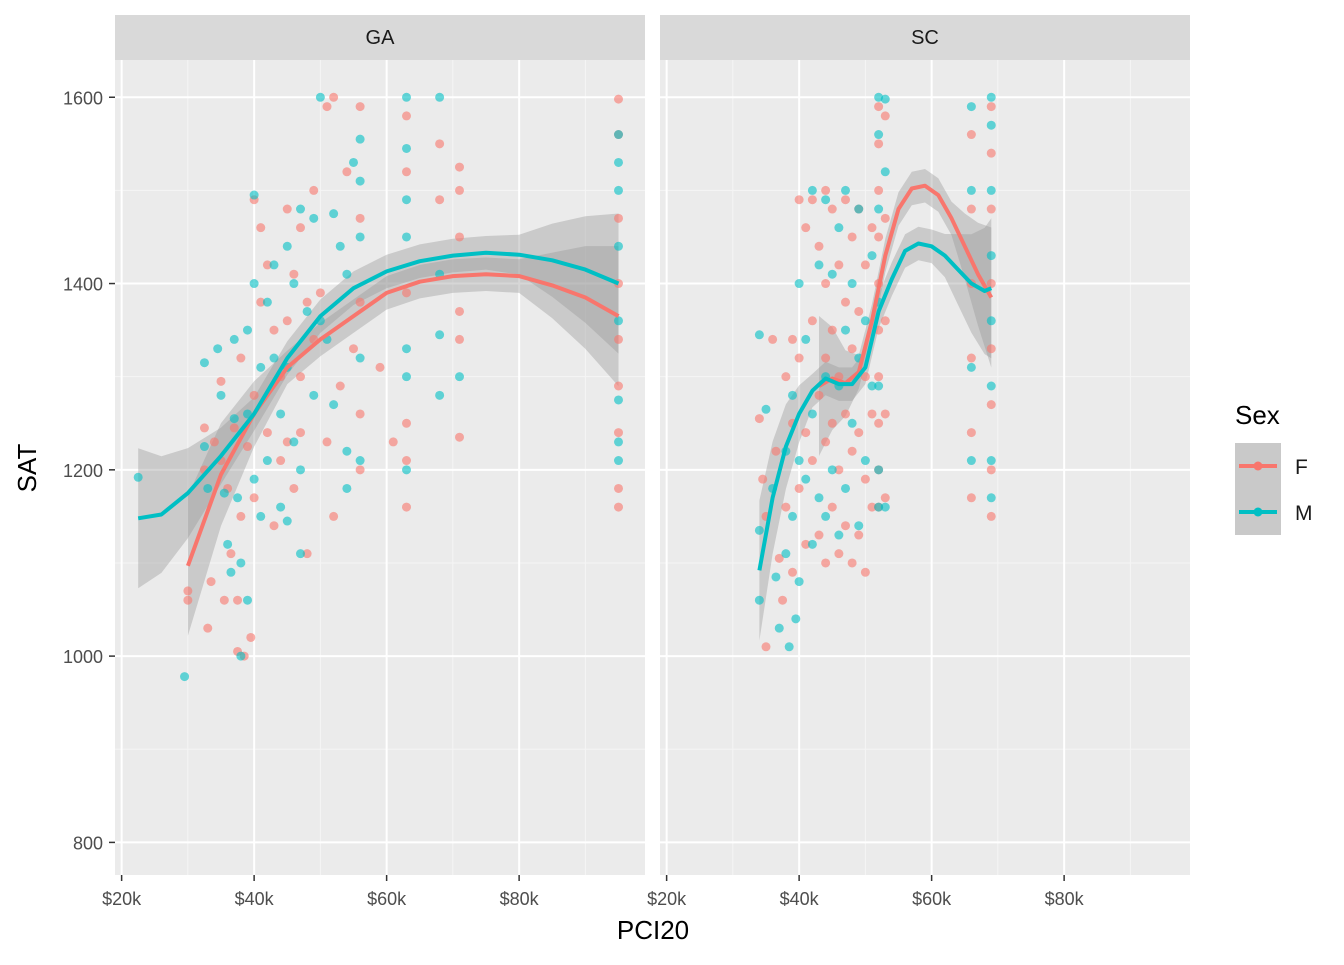  Describe the element at coordinates (255, 899) in the screenshot. I see `x-tick-label-ga: $40k` at that location.